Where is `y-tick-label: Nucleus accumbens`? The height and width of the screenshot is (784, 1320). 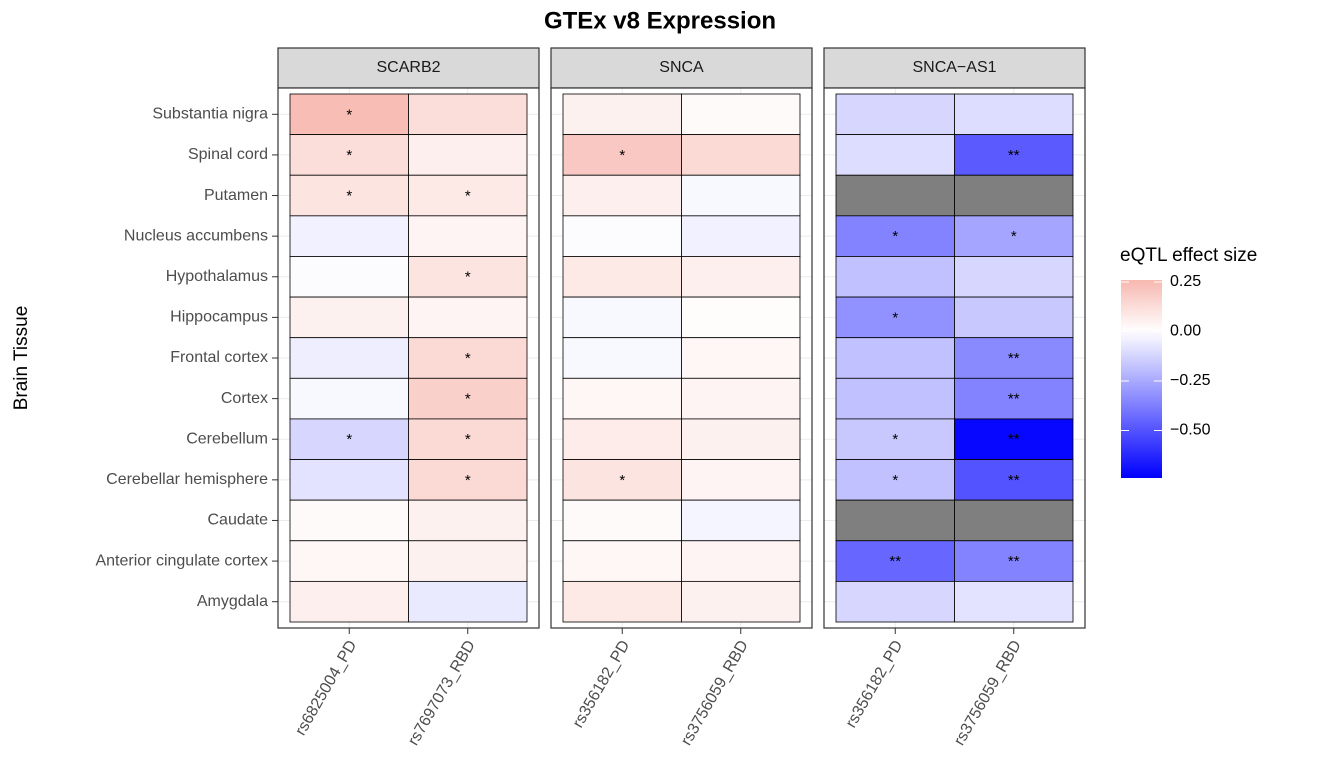
y-tick-label: Nucleus accumbens is located at coordinates (196, 235).